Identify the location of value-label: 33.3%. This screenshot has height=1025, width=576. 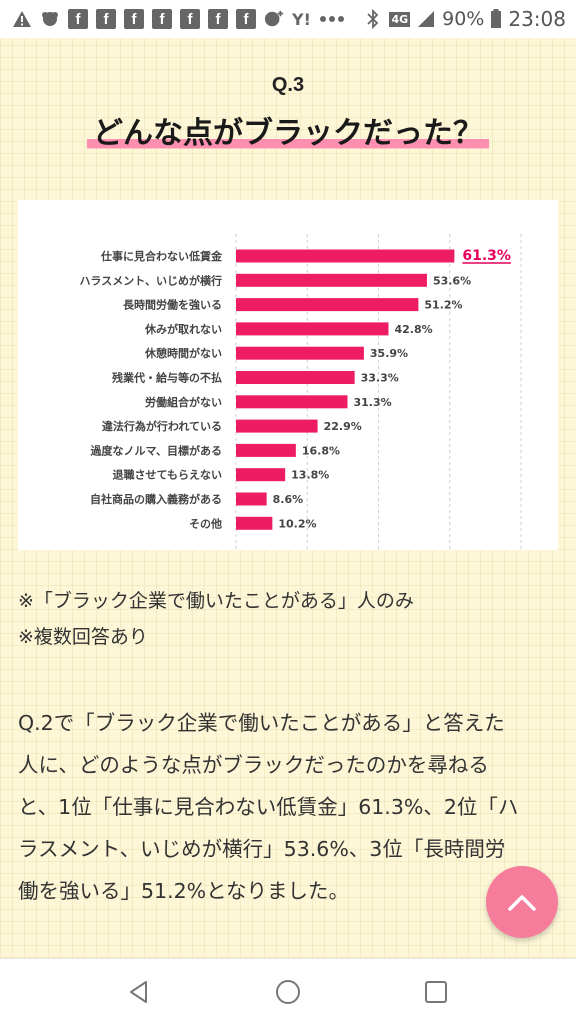
(380, 378).